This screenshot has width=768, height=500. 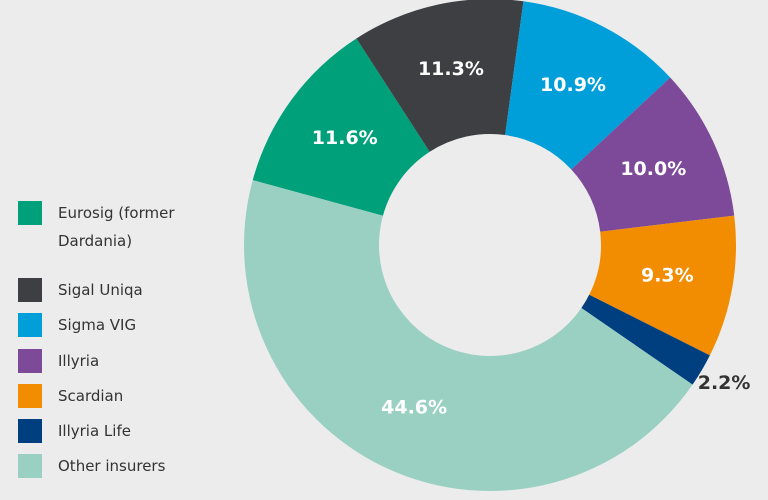 I want to click on legend-label: Other insurers, so click(x=112, y=466).